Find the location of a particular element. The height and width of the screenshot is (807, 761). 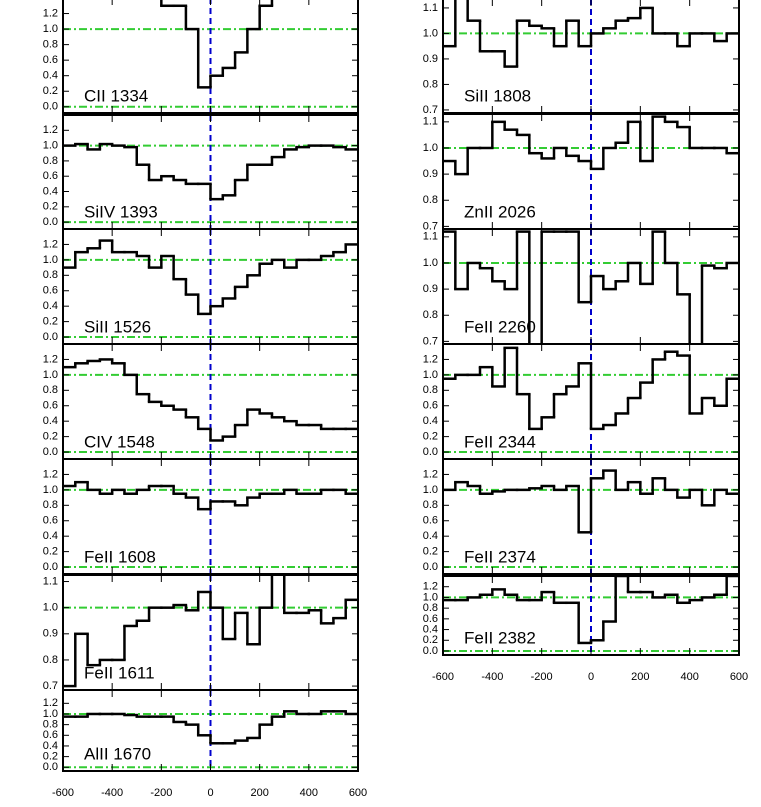

panel-label: FeII 2344 is located at coordinates (500, 441).